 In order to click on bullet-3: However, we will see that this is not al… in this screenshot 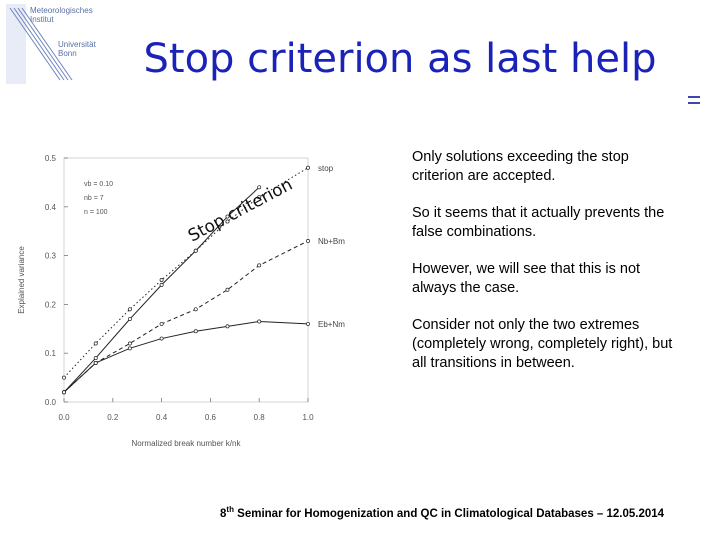, I will do `click(526, 278)`.